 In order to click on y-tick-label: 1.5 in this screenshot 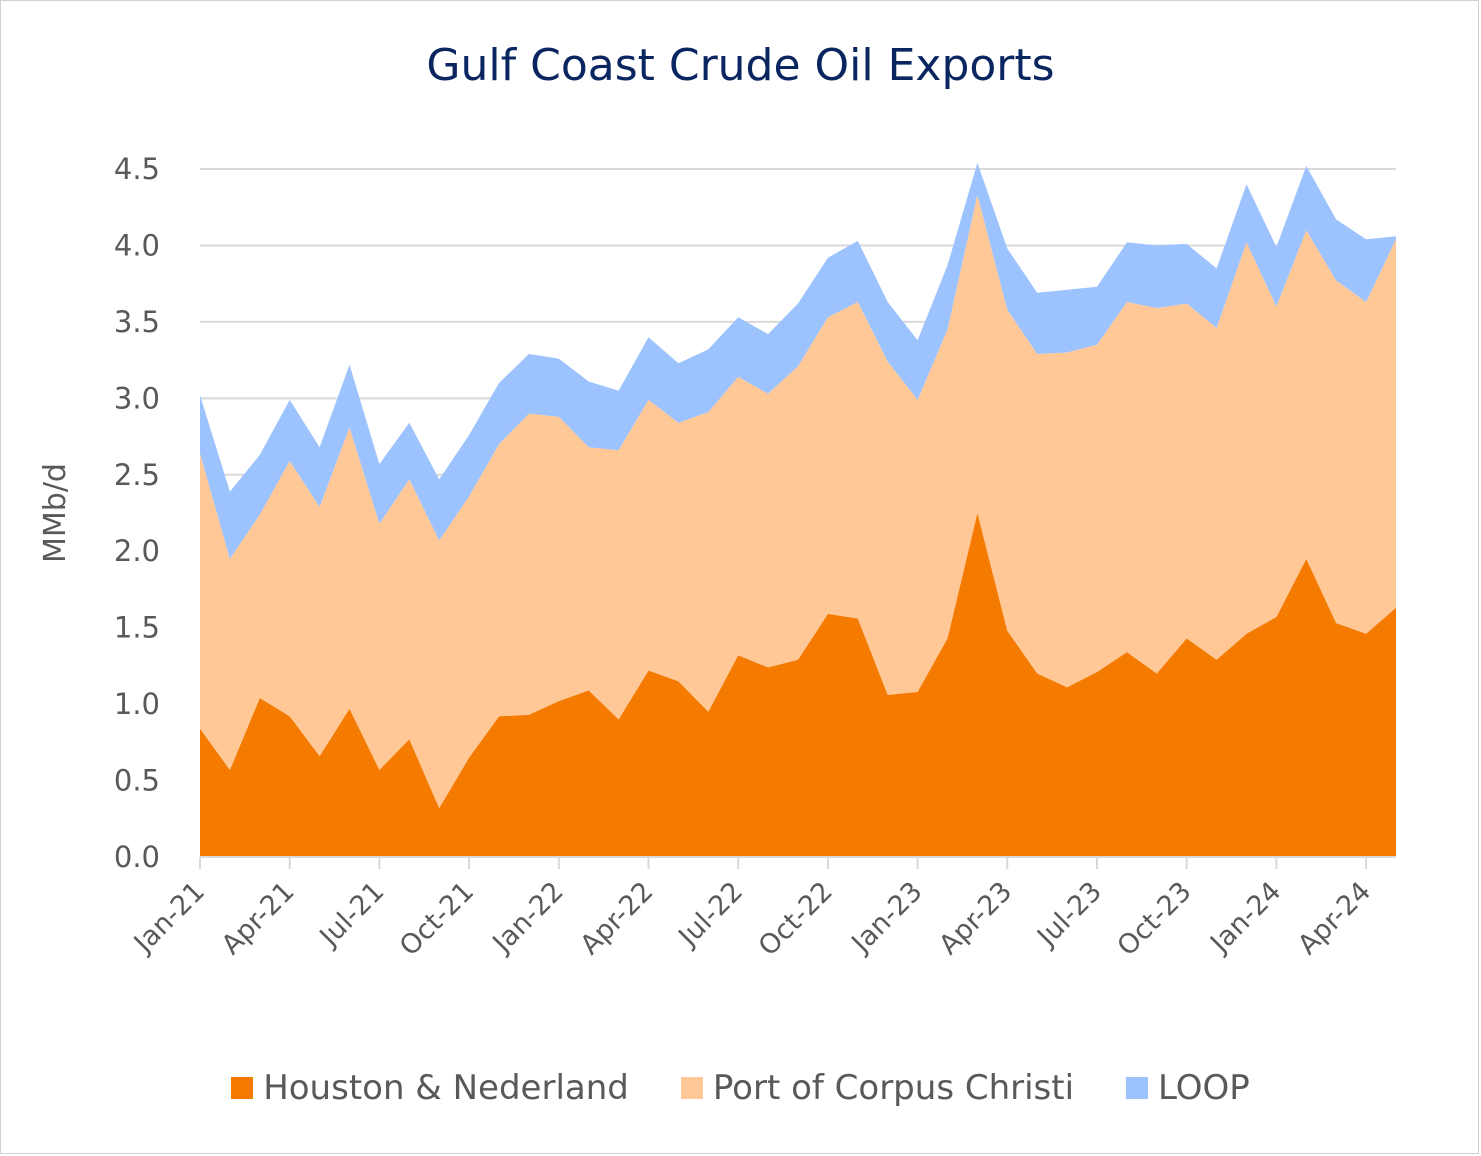, I will do `click(137, 628)`.